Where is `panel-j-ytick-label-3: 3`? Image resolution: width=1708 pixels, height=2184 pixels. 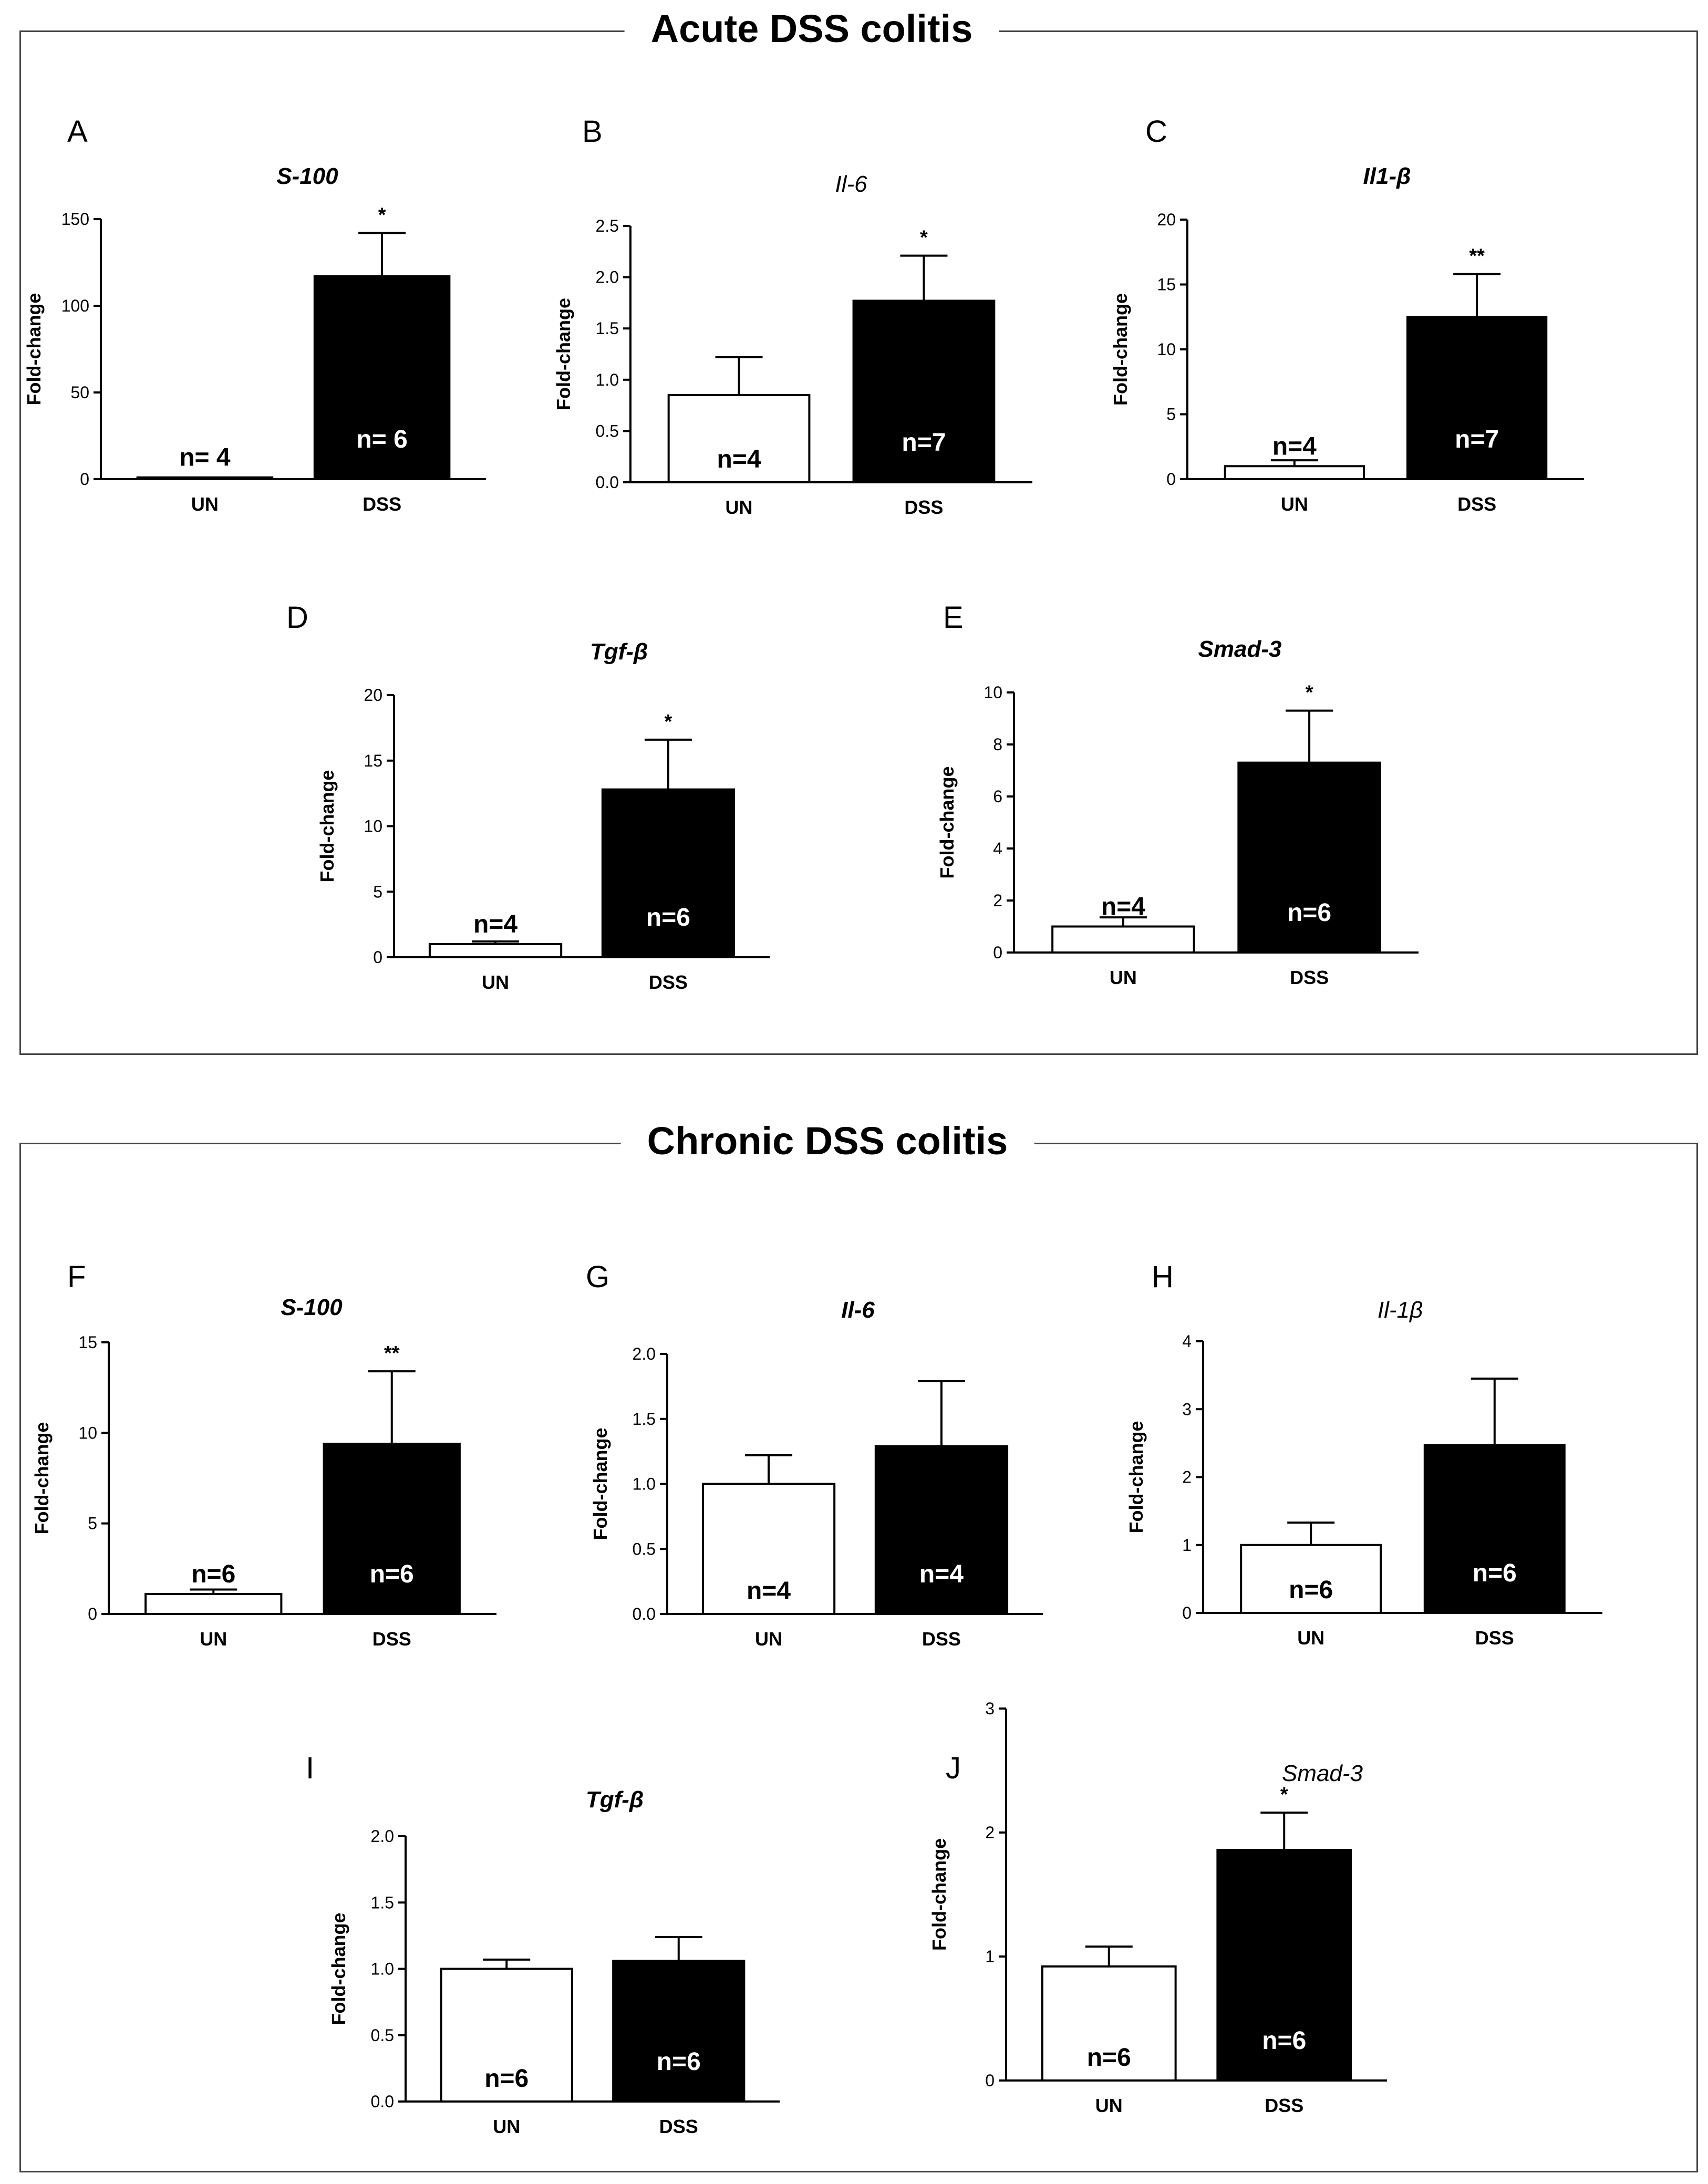 panel-j-ytick-label-3: 3 is located at coordinates (990, 1709).